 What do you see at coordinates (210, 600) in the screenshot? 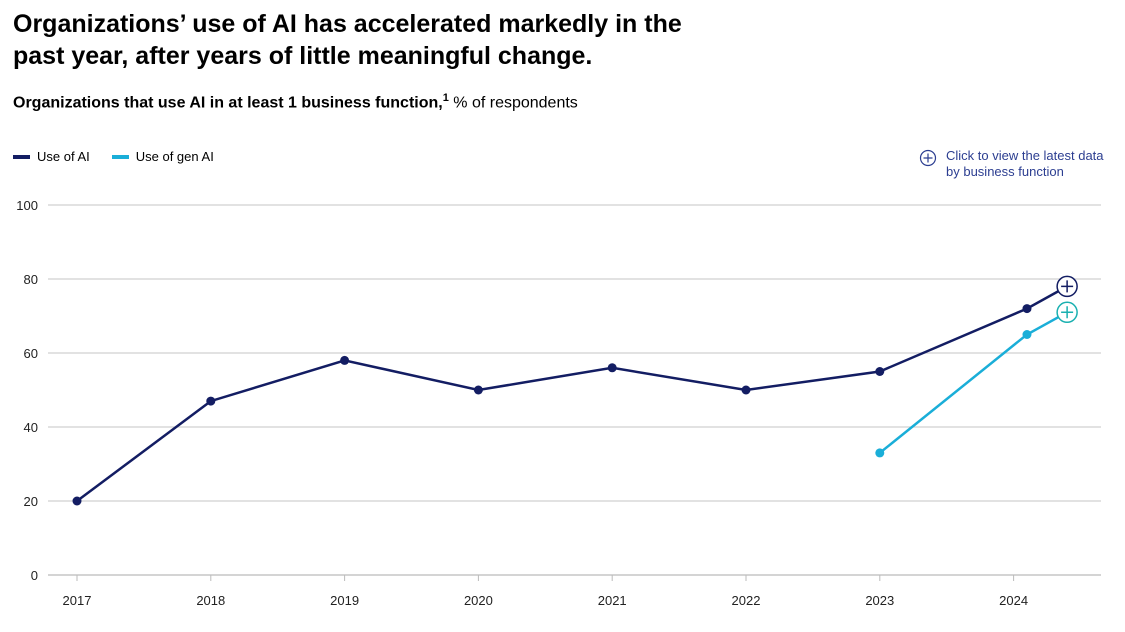
I see `x-tick-label: 2018` at bounding box center [210, 600].